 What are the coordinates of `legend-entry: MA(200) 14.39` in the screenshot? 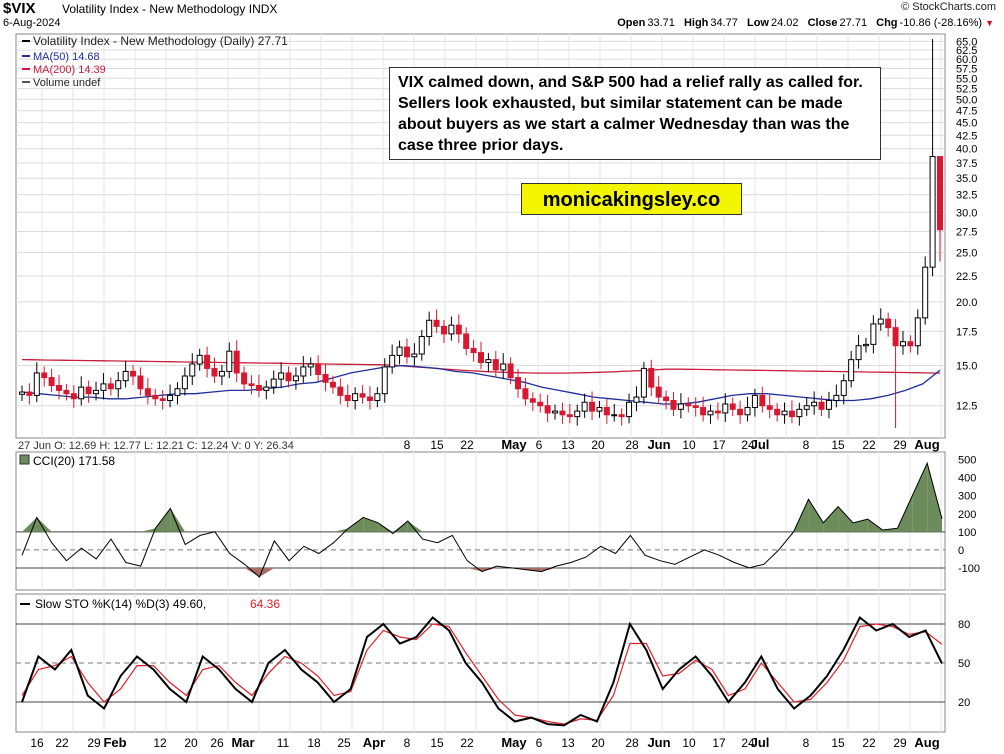 It's located at (69, 70).